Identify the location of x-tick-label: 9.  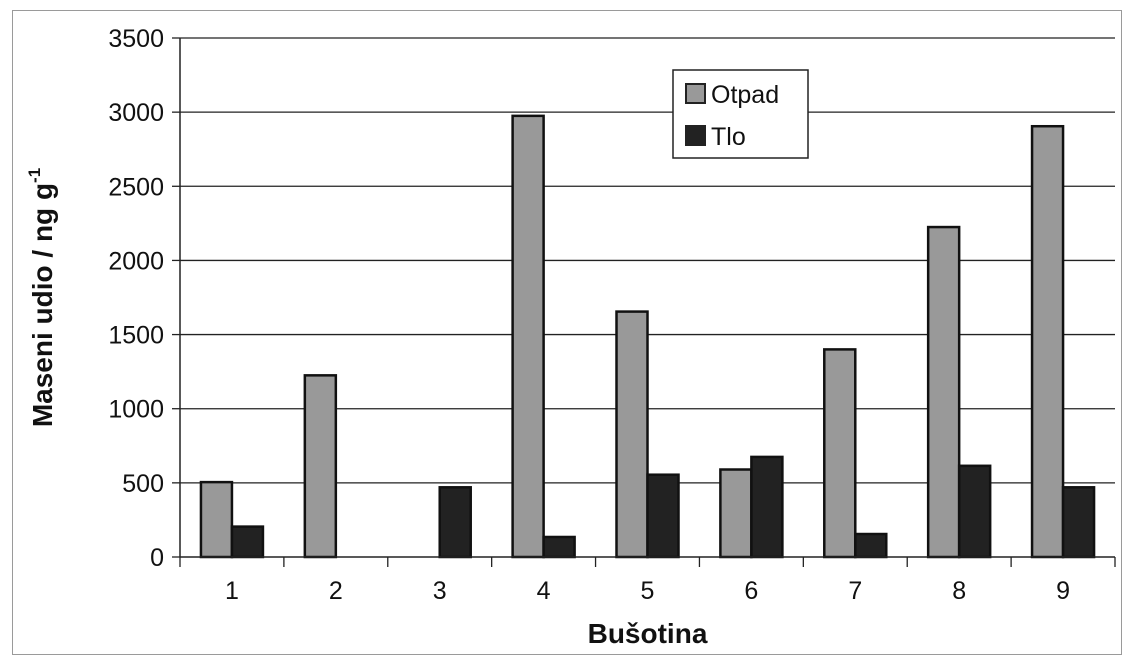
(1063, 591).